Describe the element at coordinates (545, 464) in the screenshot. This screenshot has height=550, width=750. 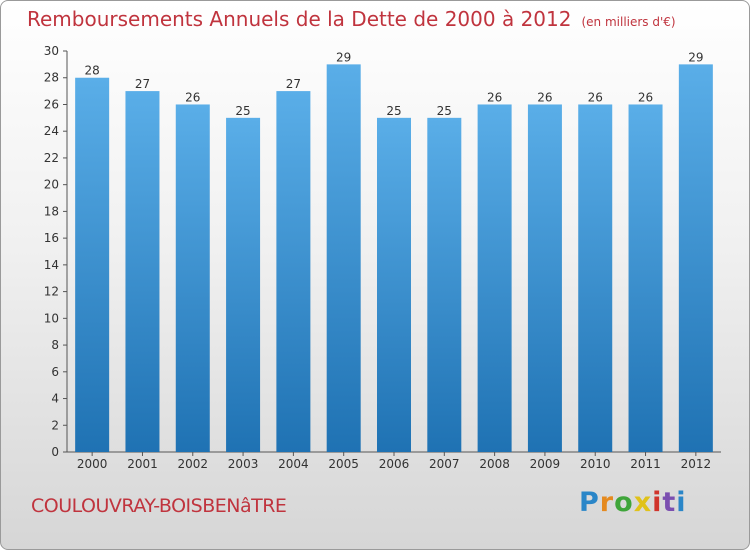
I see `x-tick-label: 2009` at that location.